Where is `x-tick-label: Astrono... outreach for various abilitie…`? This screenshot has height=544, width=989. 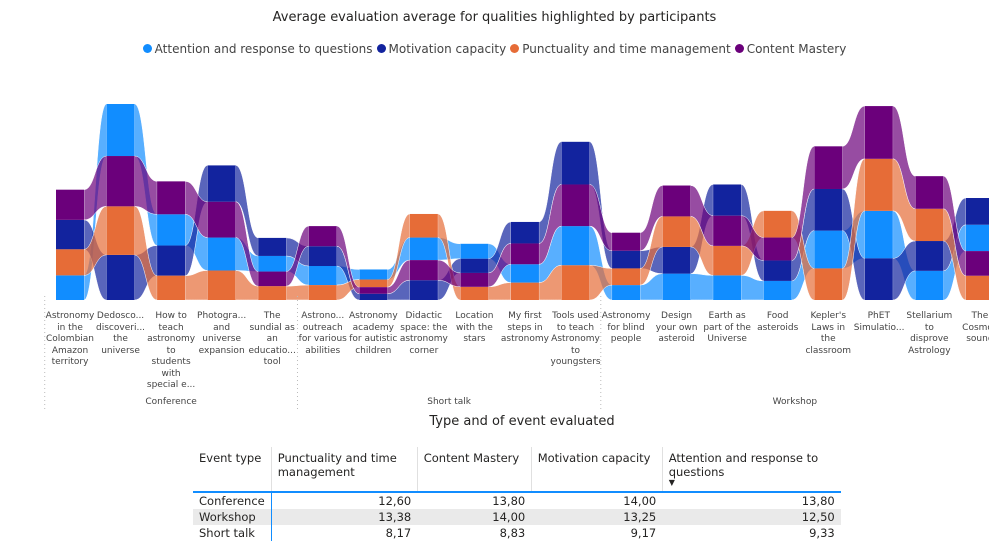
x-tick-label: Astrono... outreach for various abilitie… is located at coordinates (322, 333).